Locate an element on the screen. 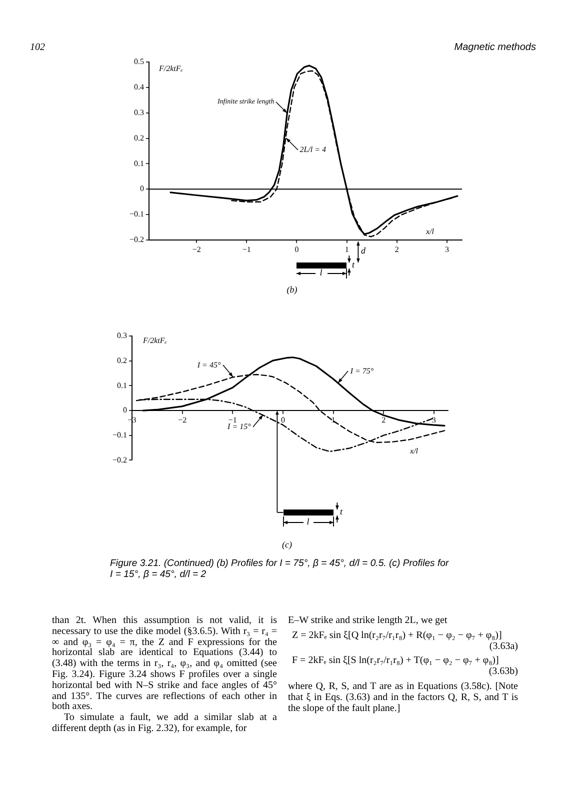 The width and height of the screenshot is (564, 800). text: To simulate a fault, we add a similar slab at a different depth (as in Fig. 2.32), for example, for is located at coordinates (164, 723).